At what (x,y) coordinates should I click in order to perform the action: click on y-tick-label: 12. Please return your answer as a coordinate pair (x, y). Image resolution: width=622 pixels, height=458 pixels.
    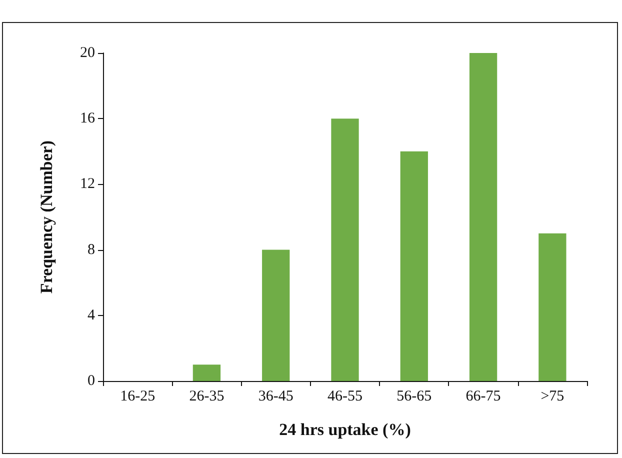
    Looking at the image, I should click on (87, 184).